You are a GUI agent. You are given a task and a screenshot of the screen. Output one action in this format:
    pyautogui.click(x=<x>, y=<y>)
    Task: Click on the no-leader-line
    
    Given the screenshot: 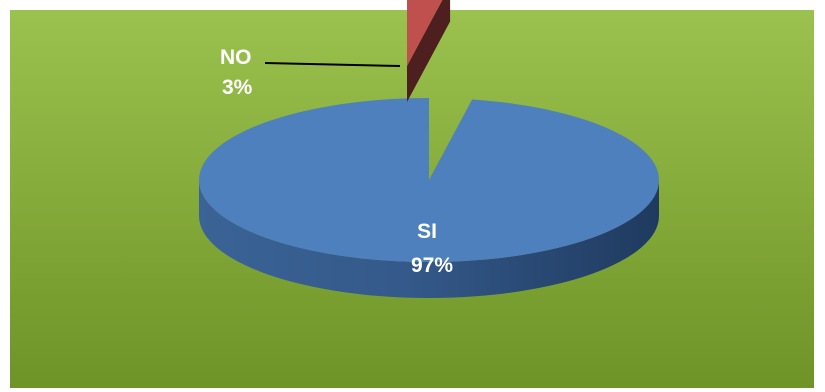 What is the action you would take?
    pyautogui.click(x=332, y=64)
    